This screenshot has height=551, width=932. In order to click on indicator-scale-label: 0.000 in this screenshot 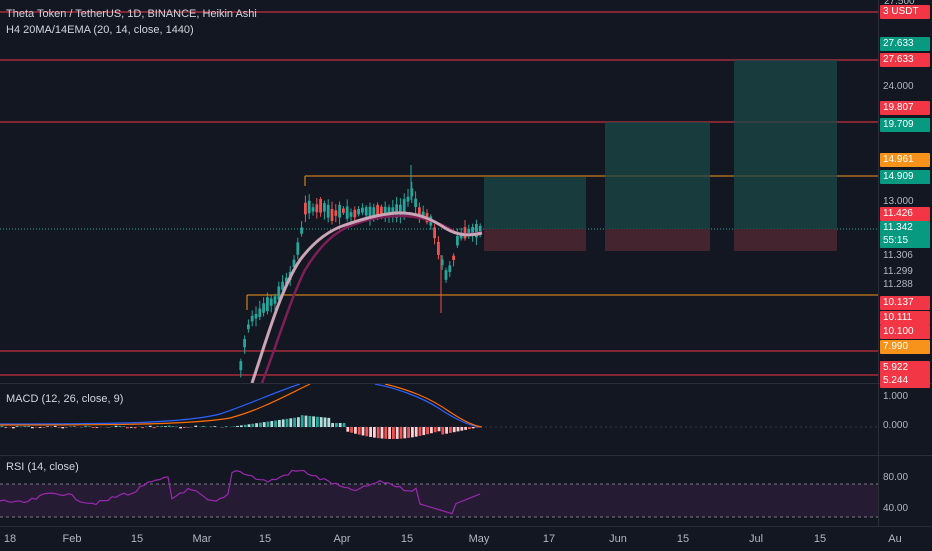, I will do `click(905, 426)`.